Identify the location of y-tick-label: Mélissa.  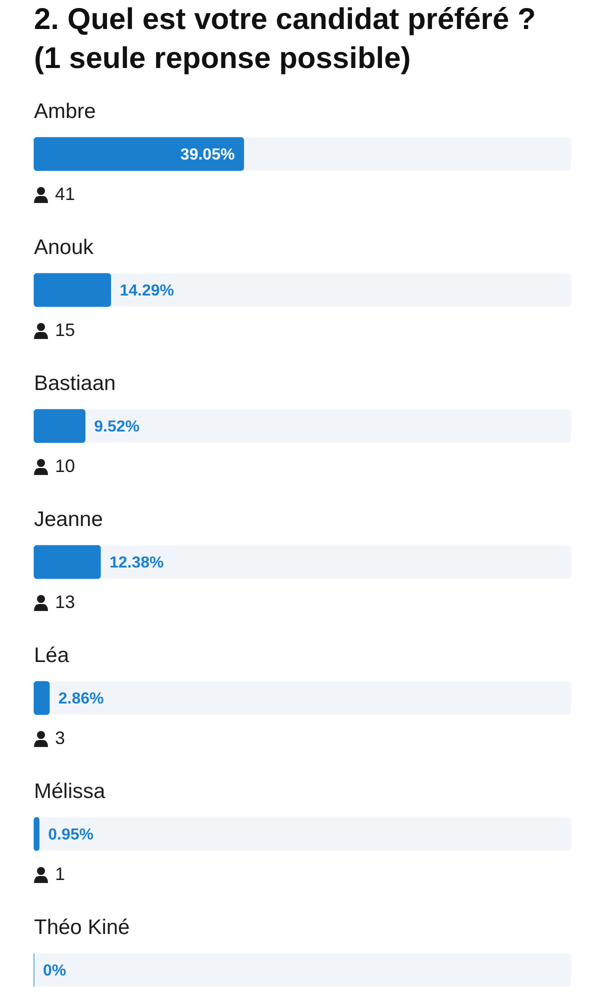
(70, 791).